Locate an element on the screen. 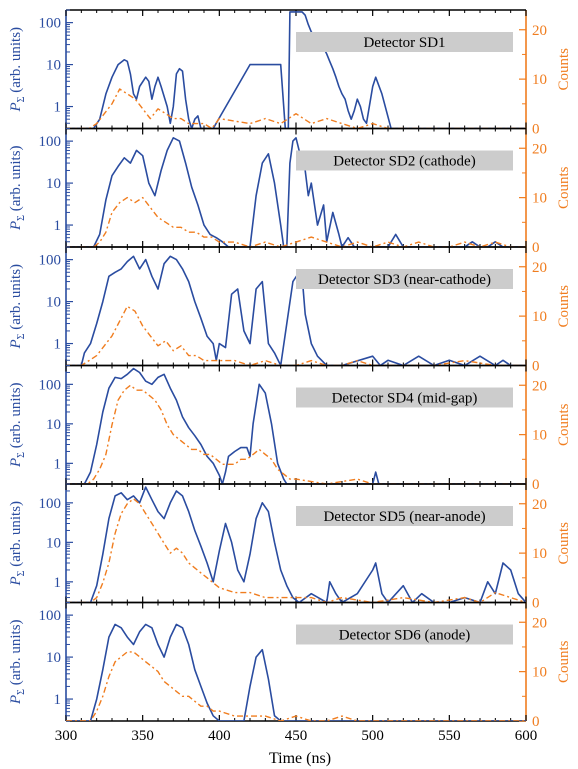  x-tick-label: 450 is located at coordinates (296, 736).